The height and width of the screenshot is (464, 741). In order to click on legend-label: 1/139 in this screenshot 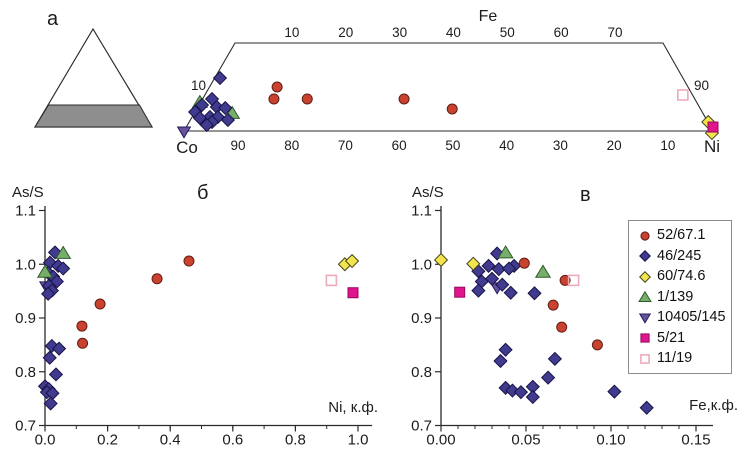, I will do `click(675, 296)`.